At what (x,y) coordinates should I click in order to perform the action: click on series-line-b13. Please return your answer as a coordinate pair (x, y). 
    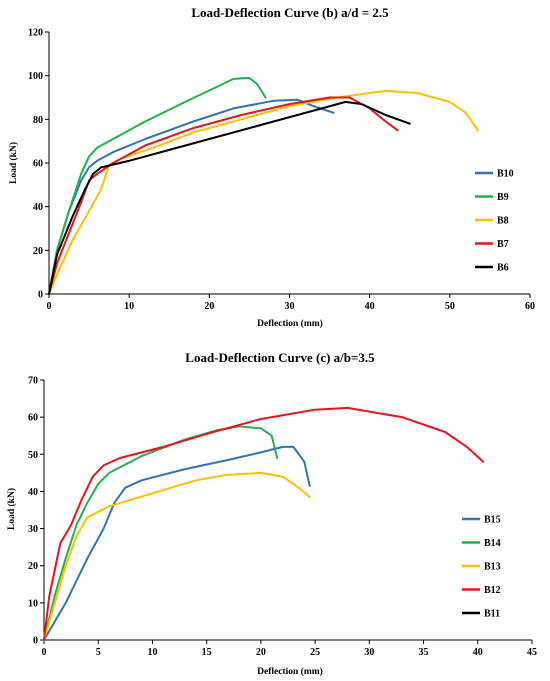
    Looking at the image, I should click on (177, 556).